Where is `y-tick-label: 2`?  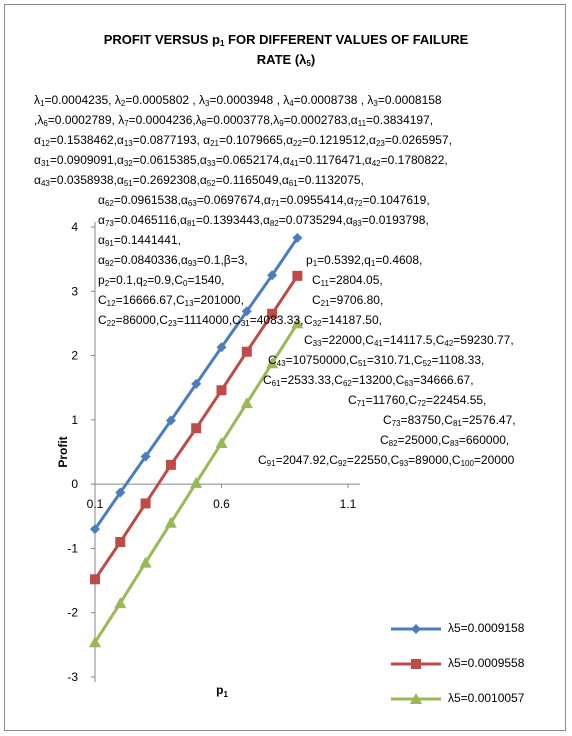 y-tick-label: 2 is located at coordinates (74, 356).